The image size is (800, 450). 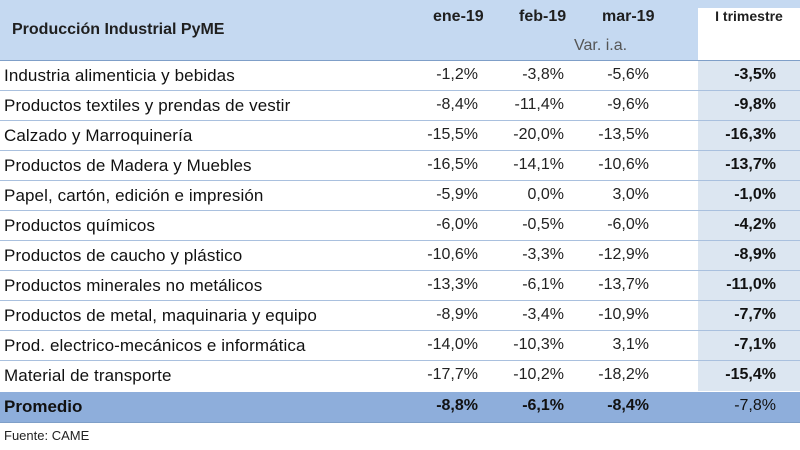 What do you see at coordinates (452, 374) in the screenshot?
I see `value-ene: -17,7%` at bounding box center [452, 374].